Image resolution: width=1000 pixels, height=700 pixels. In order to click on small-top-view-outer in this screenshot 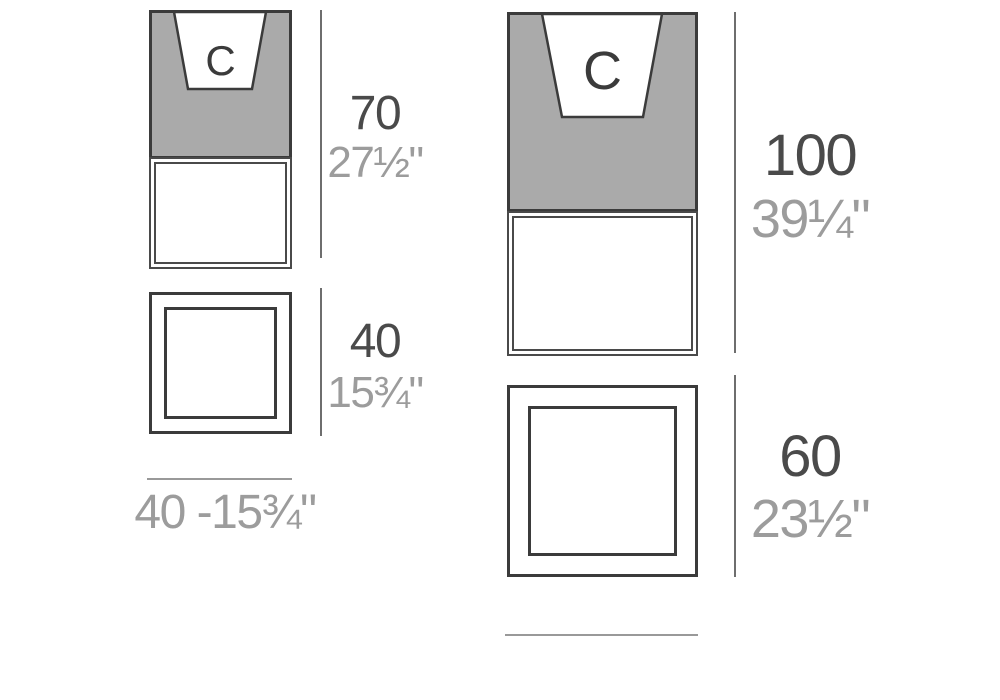, I will do `click(220, 363)`.